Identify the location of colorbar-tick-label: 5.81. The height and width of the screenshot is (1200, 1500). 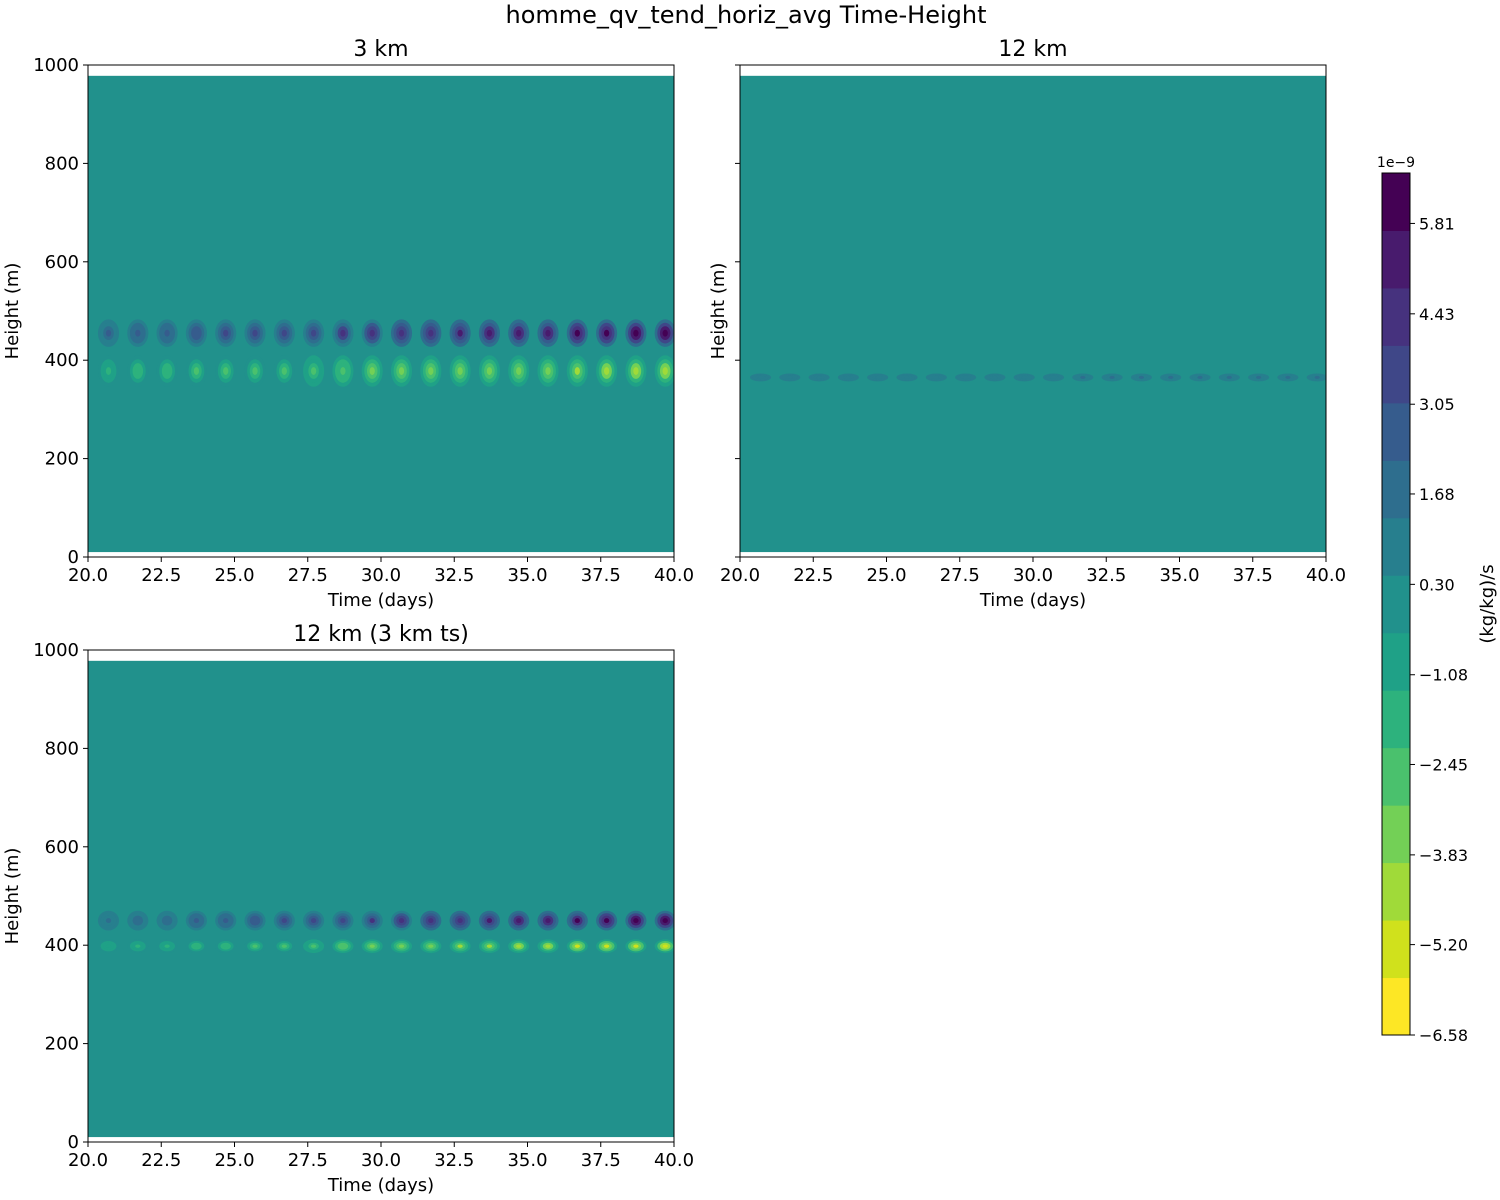
(1437, 223).